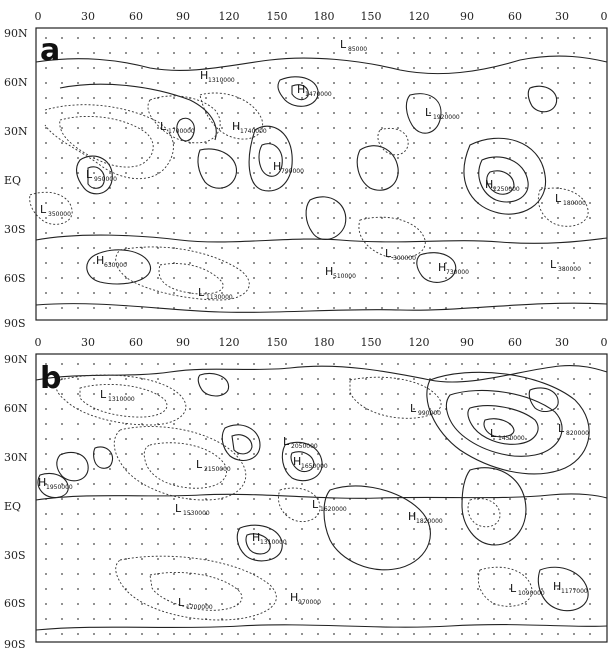 The width and height of the screenshot is (610, 651). Describe the element at coordinates (16, 33) in the screenshot. I see `y-tick: 90N` at that location.